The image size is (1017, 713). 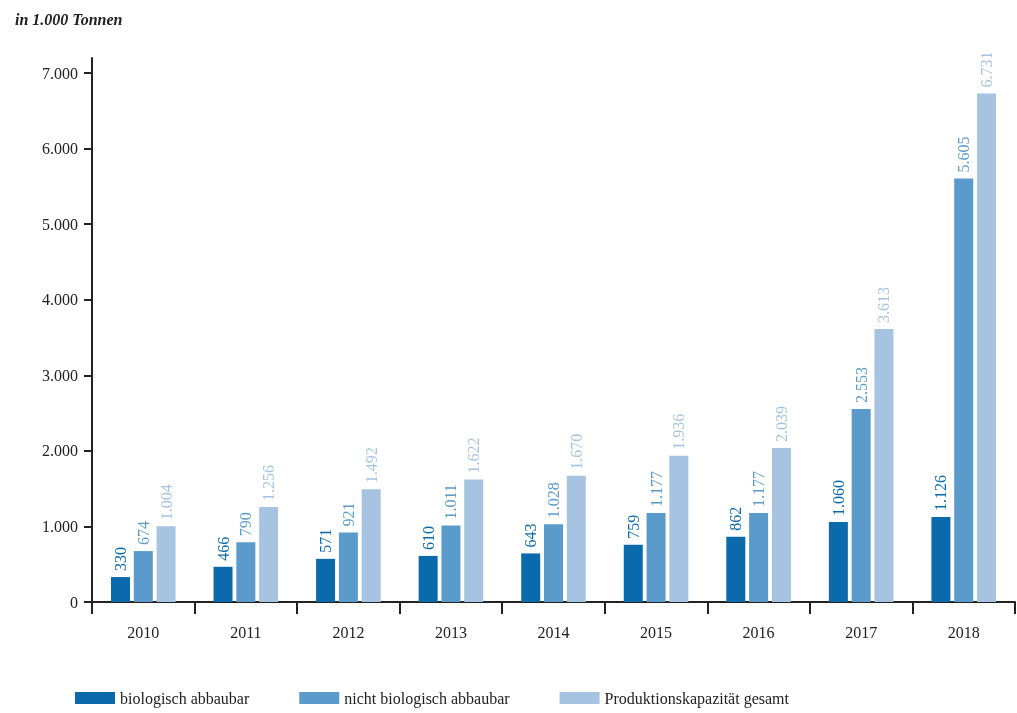 What do you see at coordinates (553, 632) in the screenshot?
I see `x-tick-label: 2014` at bounding box center [553, 632].